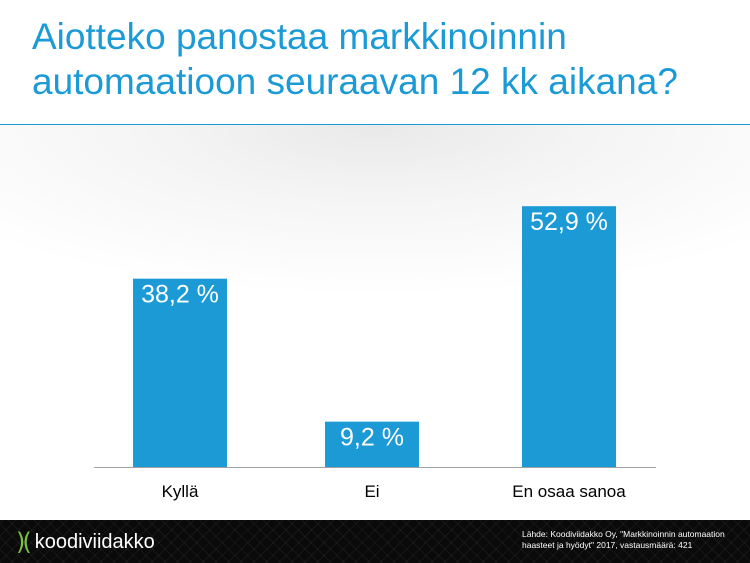  Describe the element at coordinates (180, 491) in the screenshot. I see `category-label-0: Kyllä` at that location.